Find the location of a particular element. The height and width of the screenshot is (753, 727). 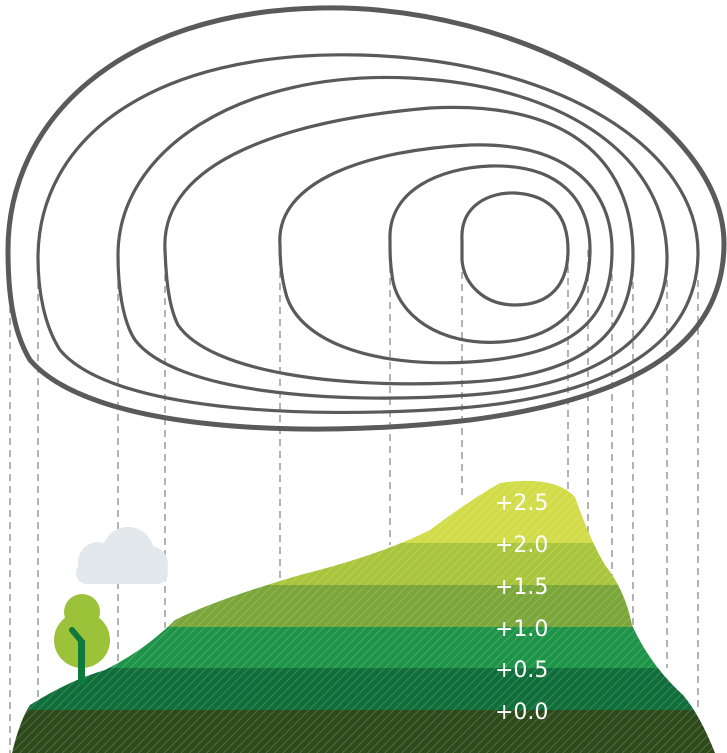

level-label: +1.5 is located at coordinates (521, 587).